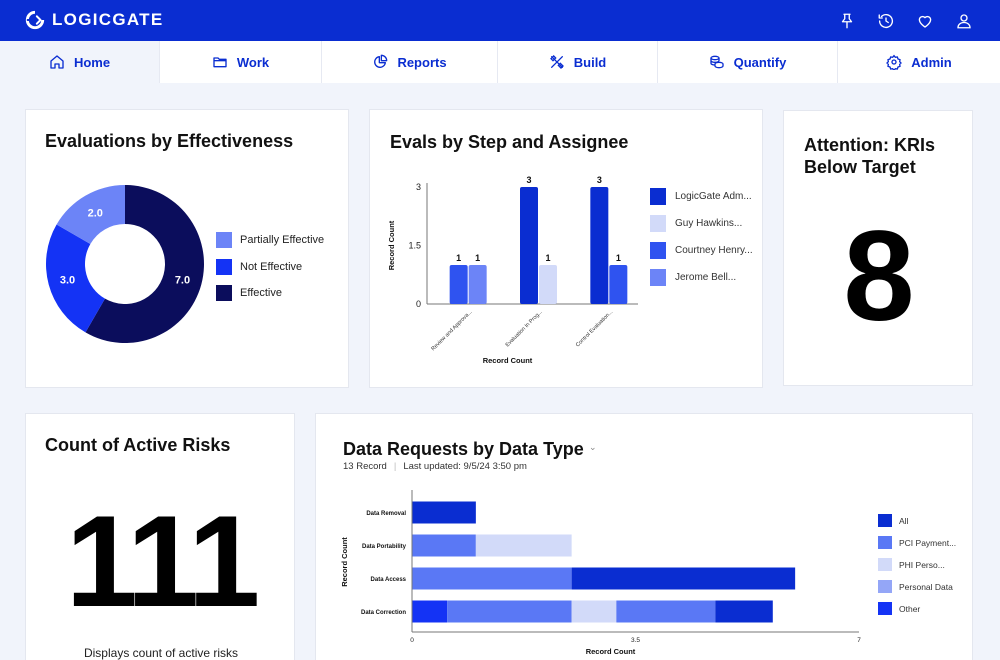 This screenshot has height=660, width=1000. I want to click on nav-quantify-label: Quantify, so click(760, 62).